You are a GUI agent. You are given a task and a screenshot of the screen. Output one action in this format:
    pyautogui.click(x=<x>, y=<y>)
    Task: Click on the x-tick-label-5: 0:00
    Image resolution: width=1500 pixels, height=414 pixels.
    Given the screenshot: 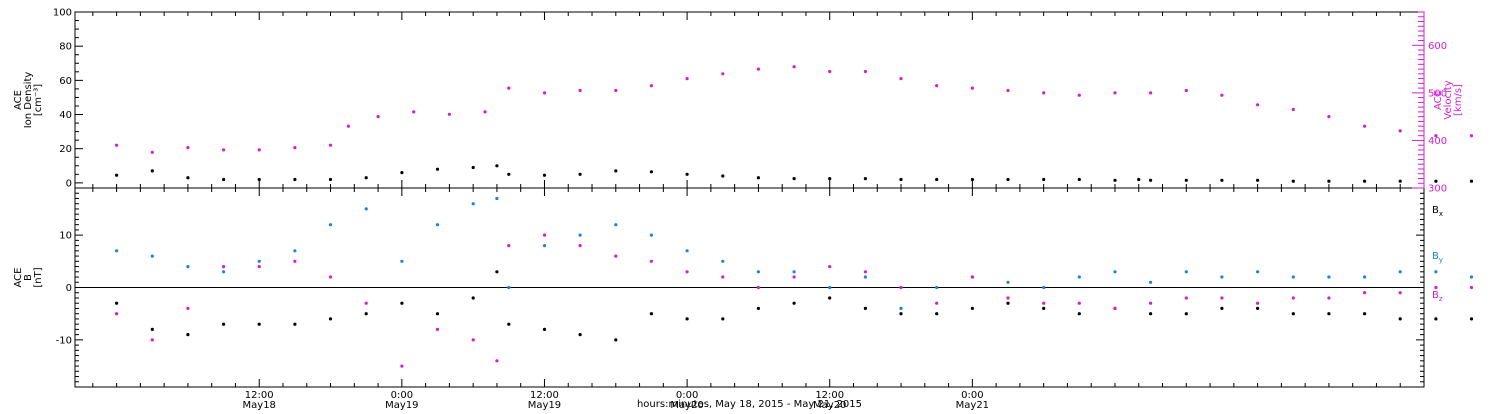 What is the action you would take?
    pyautogui.click(x=972, y=395)
    